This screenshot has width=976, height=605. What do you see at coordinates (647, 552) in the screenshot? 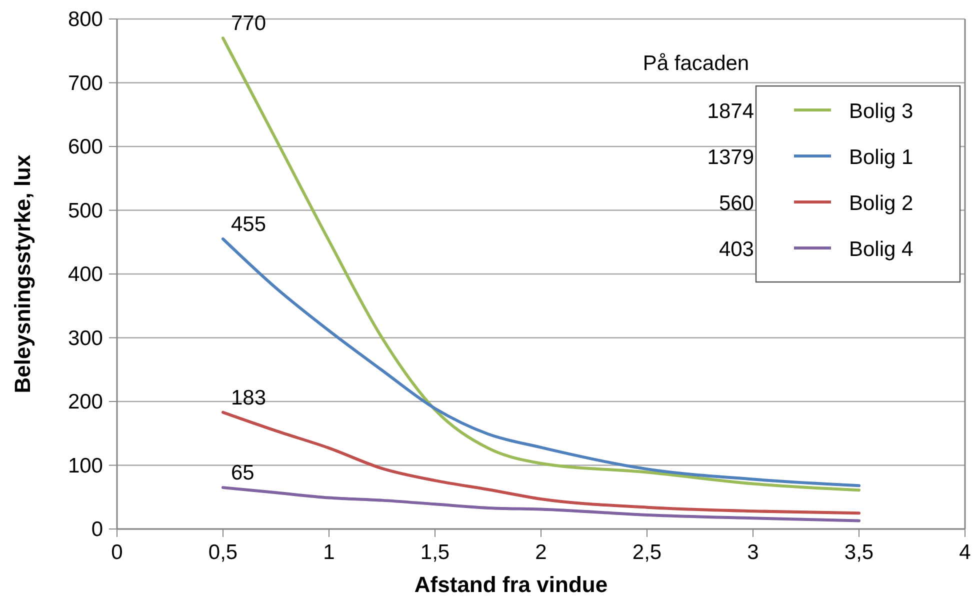
I see `x-tick-label: 2,5` at bounding box center [647, 552].